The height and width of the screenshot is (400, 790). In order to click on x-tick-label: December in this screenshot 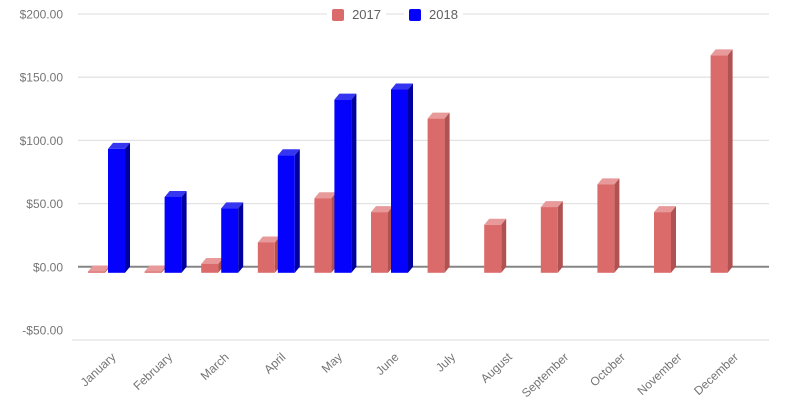, I will do `click(716, 374)`.